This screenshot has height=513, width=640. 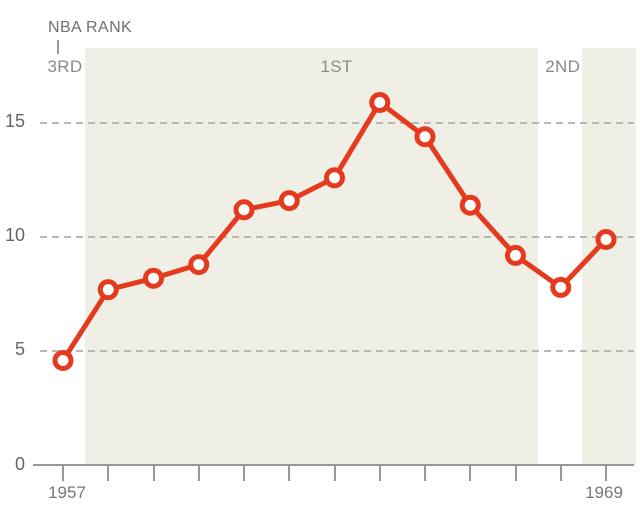 What do you see at coordinates (14, 121) in the screenshot?
I see `y-tick-label-15: 15` at bounding box center [14, 121].